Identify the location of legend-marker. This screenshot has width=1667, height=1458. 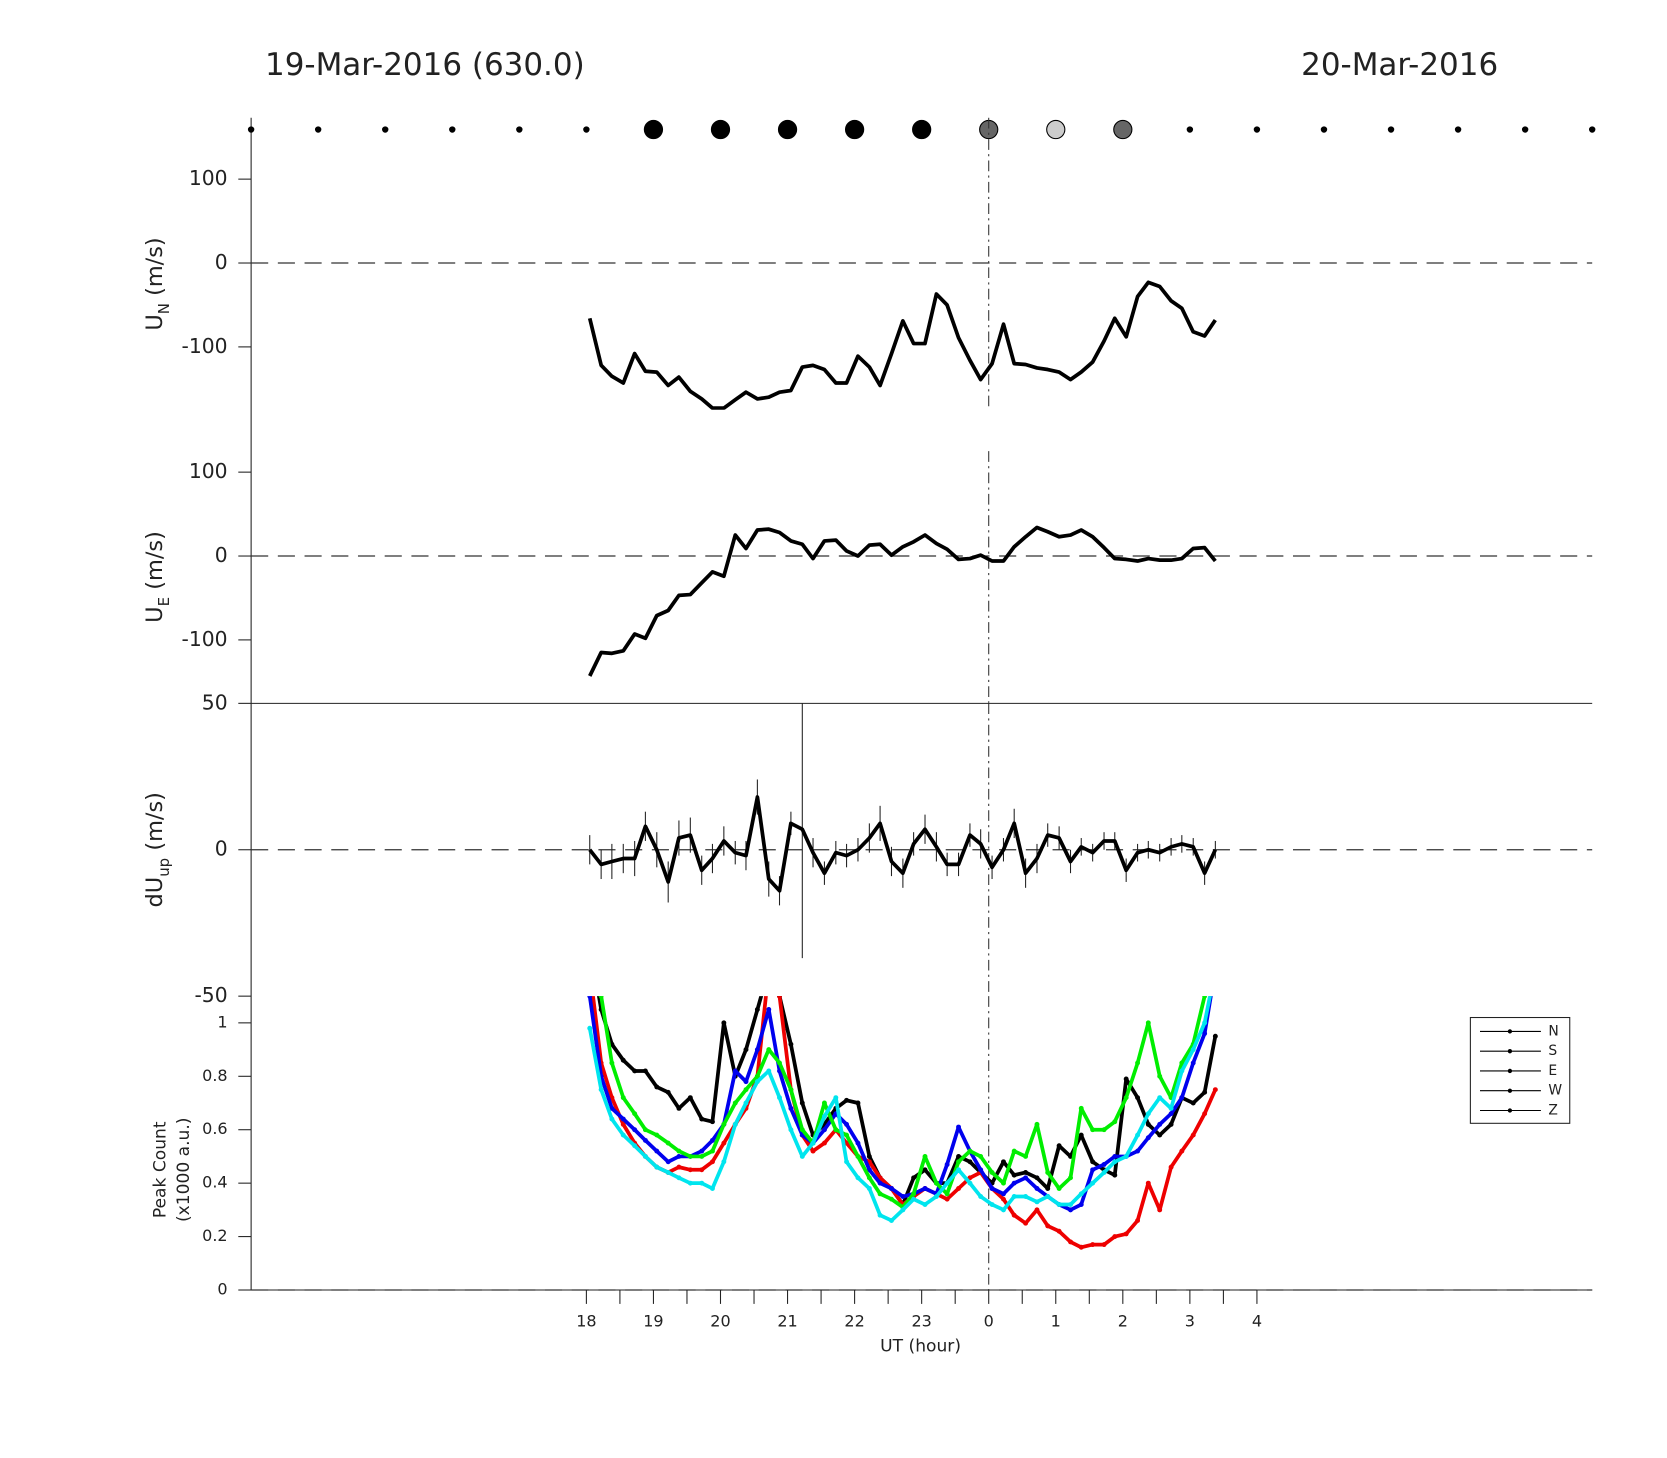
(1510, 1031).